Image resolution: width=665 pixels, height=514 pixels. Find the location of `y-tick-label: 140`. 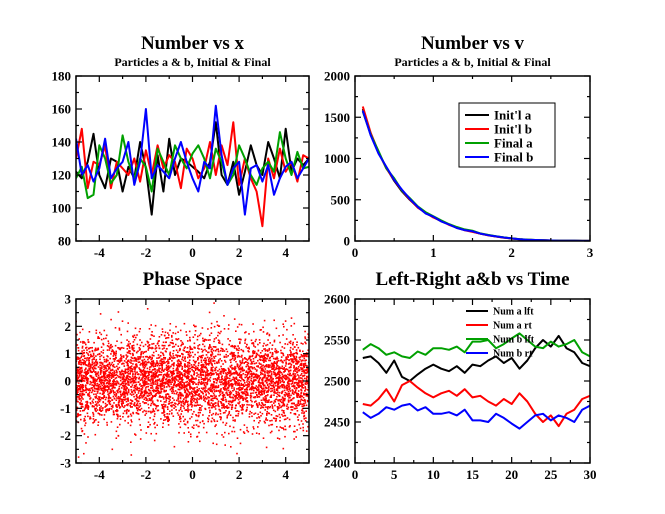

y-tick-label: 140 is located at coordinates (62, 142).